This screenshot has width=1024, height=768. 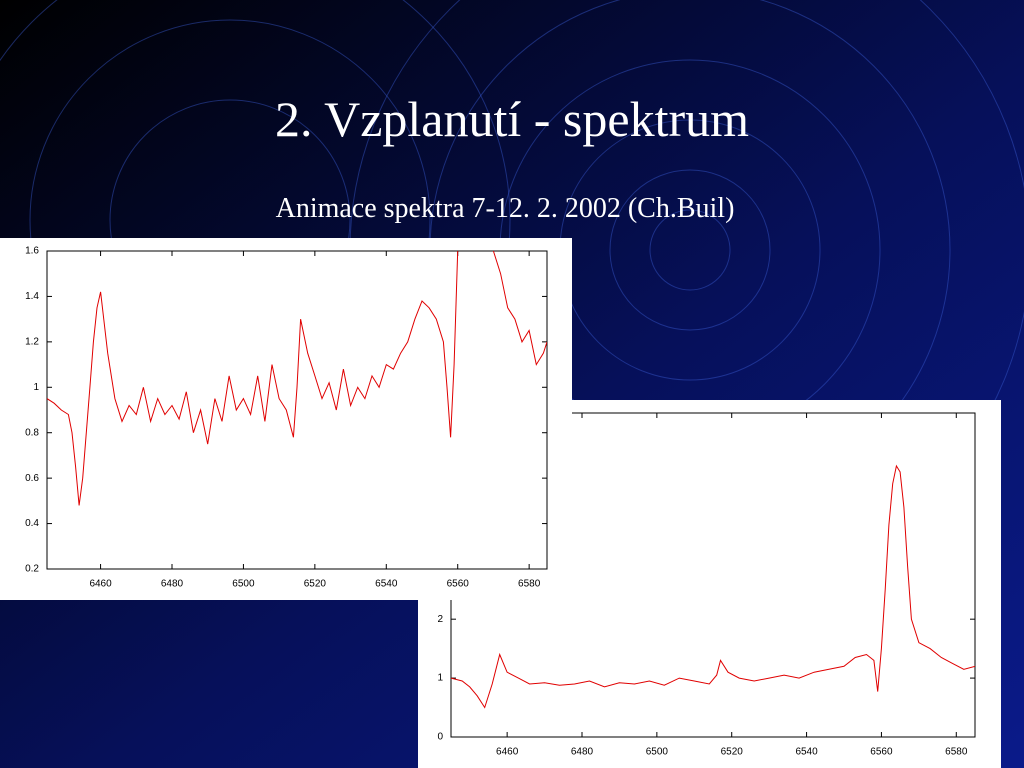 What do you see at coordinates (32, 296) in the screenshot?
I see `y-tick-label: 1.4` at bounding box center [32, 296].